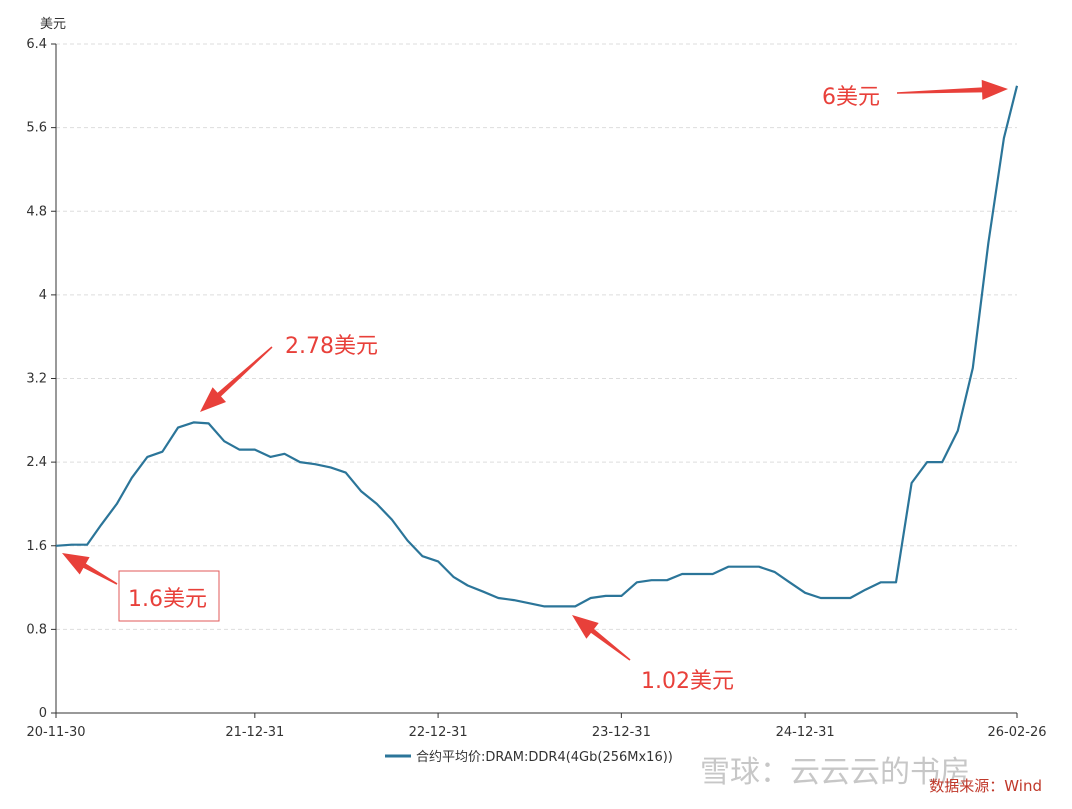  What do you see at coordinates (254, 732) in the screenshot?
I see `x-tick-label: 21-12-31` at bounding box center [254, 732].